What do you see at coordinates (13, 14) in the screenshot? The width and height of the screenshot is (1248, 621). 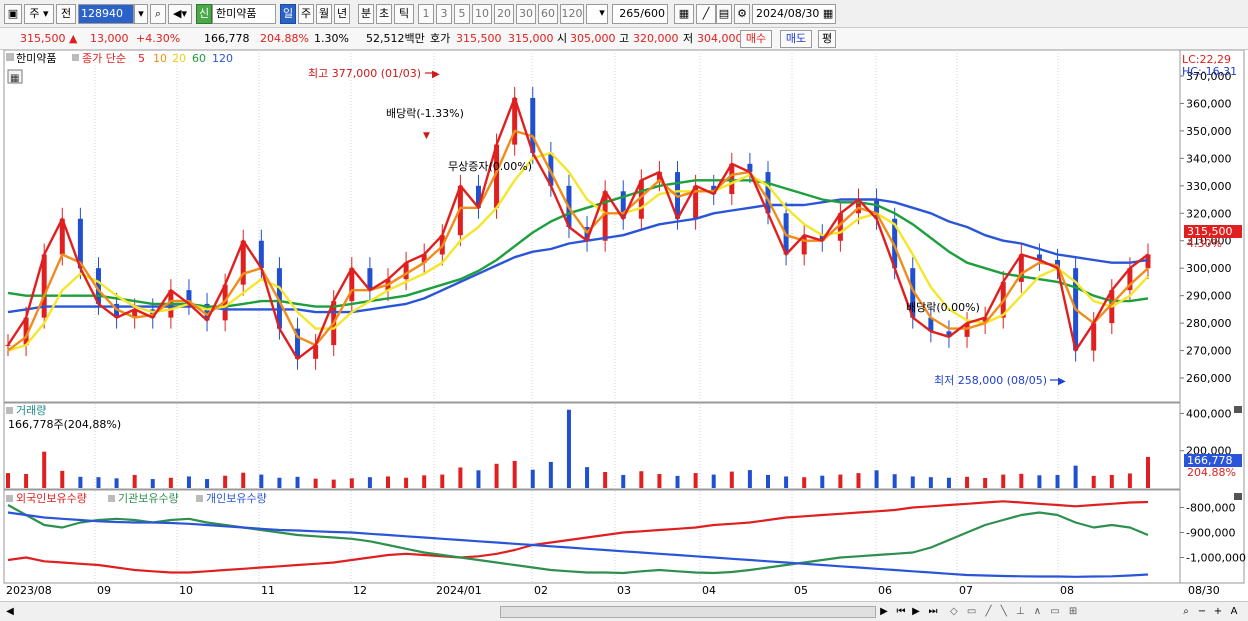 I see `layout-icon: ▣` at bounding box center [13, 14].